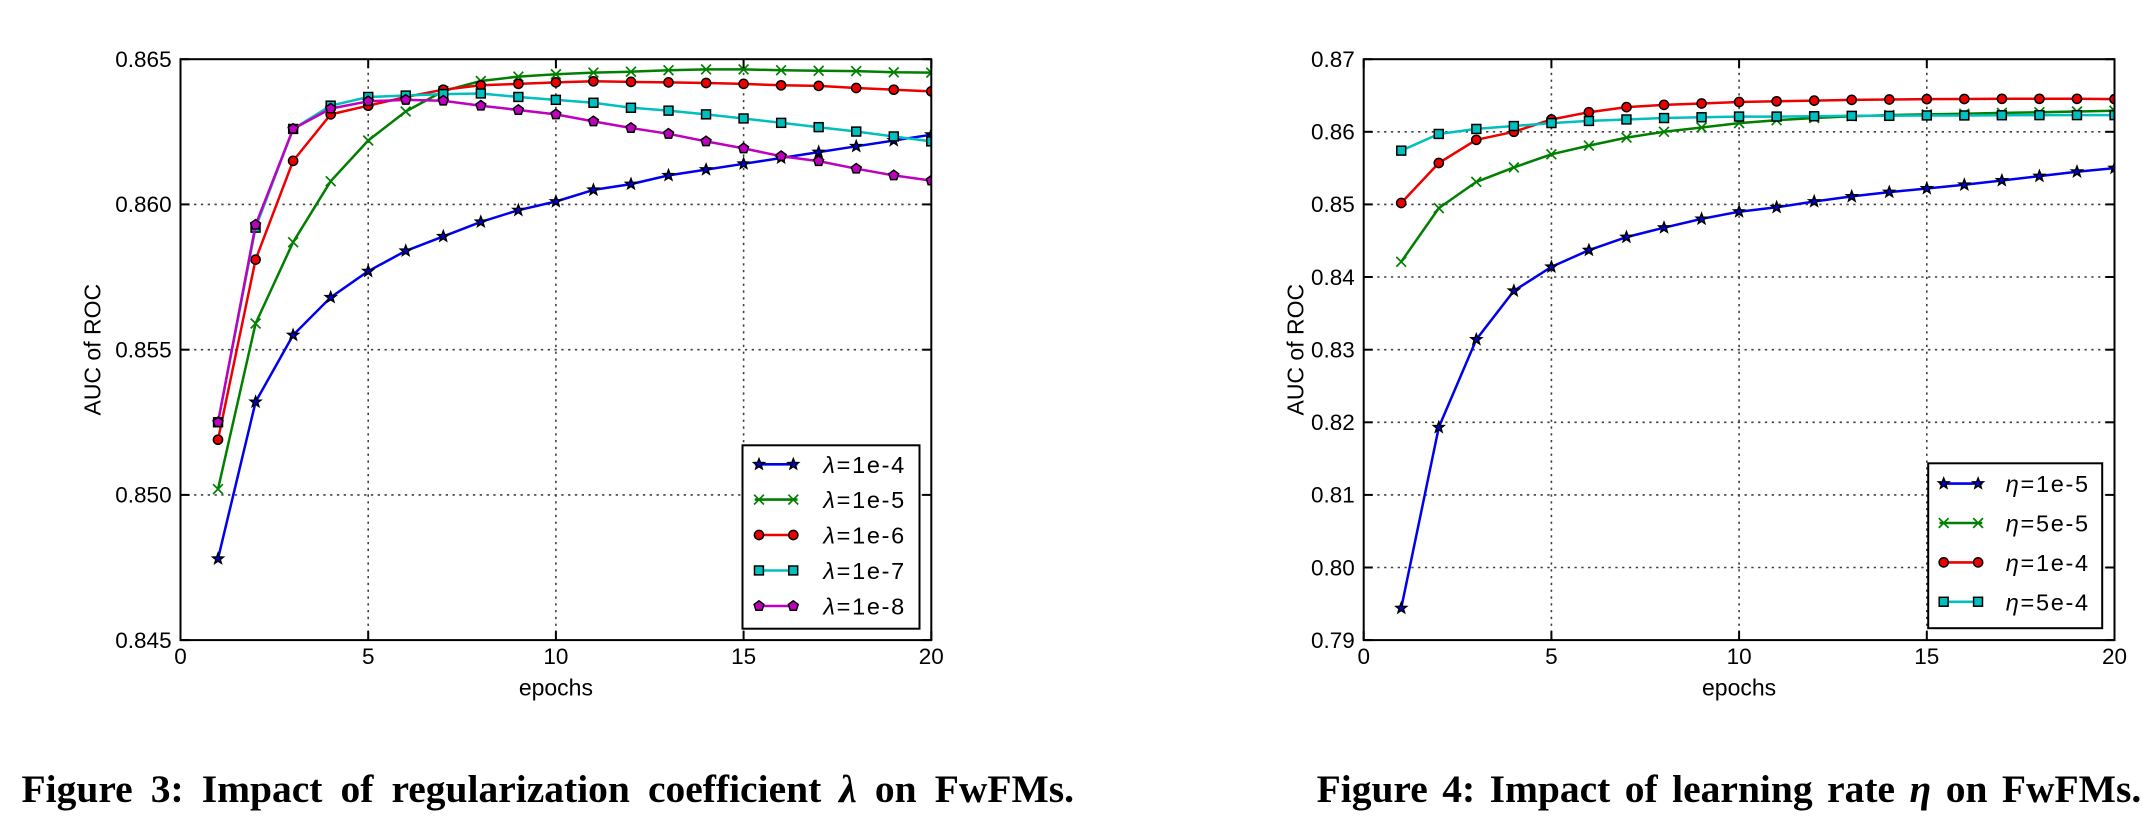  I want to click on svg-text: 0.82, so click(1333, 422).